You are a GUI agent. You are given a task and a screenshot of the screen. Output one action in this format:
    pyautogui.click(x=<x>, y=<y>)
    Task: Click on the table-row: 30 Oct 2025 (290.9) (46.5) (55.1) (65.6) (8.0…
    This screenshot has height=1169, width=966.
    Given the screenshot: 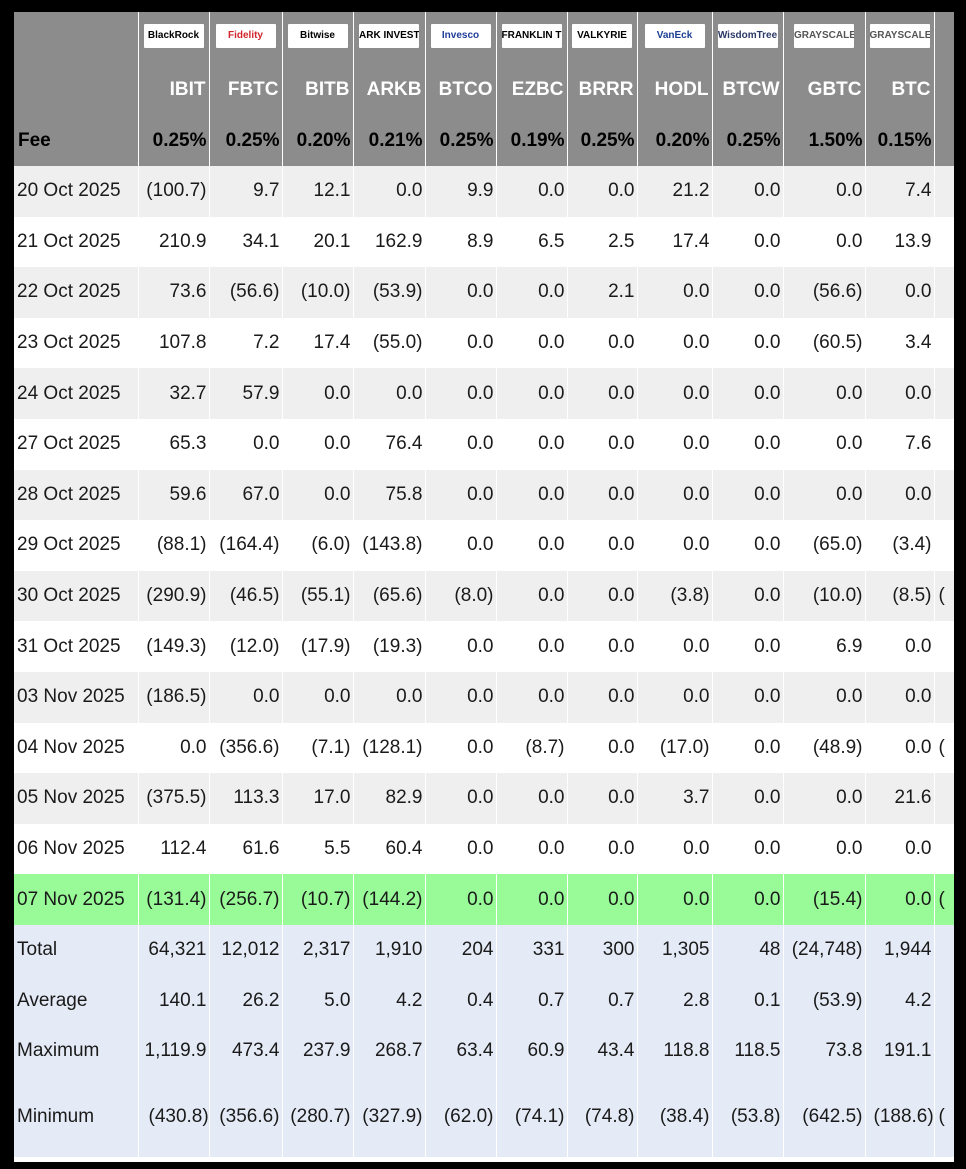 What is the action you would take?
    pyautogui.click(x=484, y=596)
    